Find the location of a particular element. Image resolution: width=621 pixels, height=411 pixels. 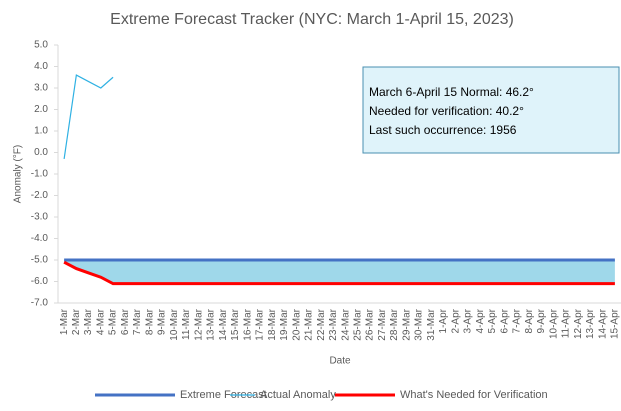

x-tick-label: 25-Mar is located at coordinates (357, 324).